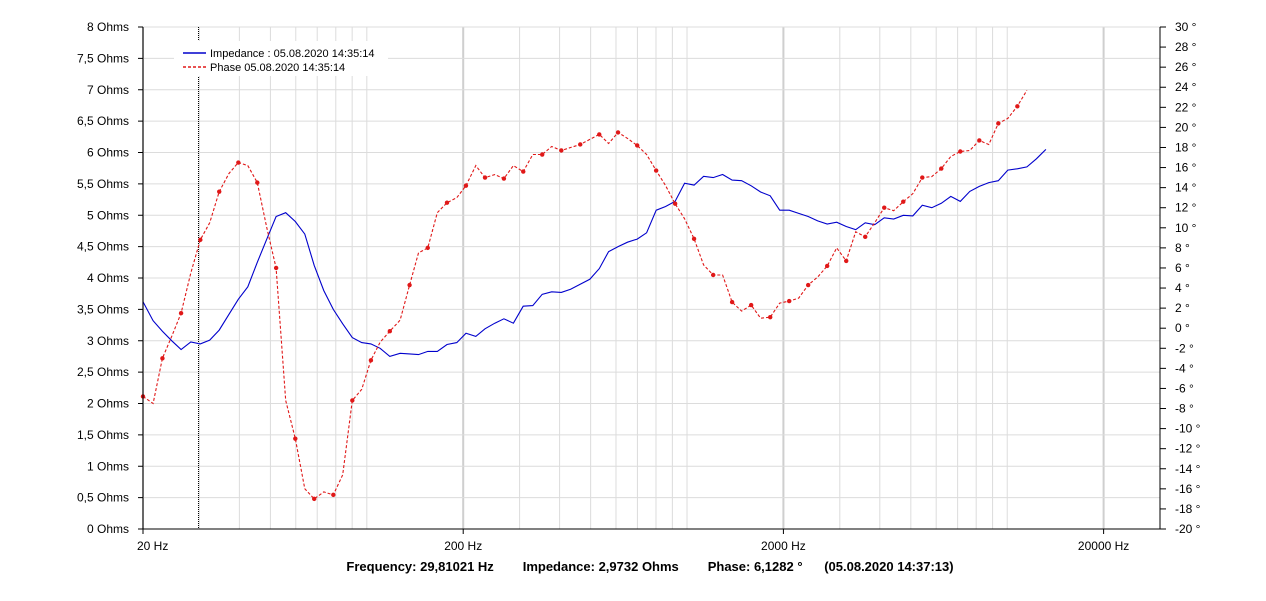 The height and width of the screenshot is (601, 1266). What do you see at coordinates (1182, 308) in the screenshot?
I see `right-tick-label: 2 °` at bounding box center [1182, 308].